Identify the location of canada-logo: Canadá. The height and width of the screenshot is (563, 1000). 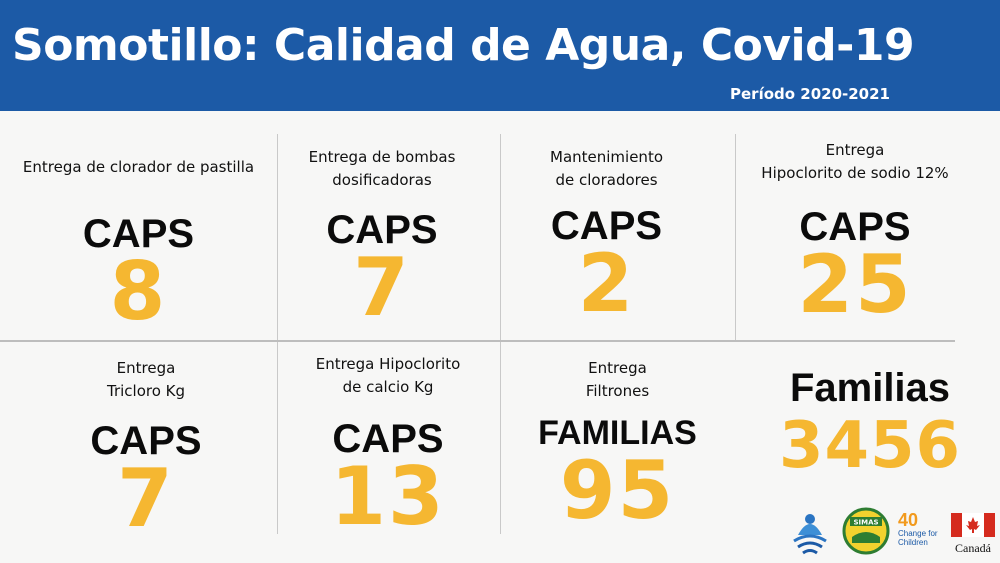
(973, 537).